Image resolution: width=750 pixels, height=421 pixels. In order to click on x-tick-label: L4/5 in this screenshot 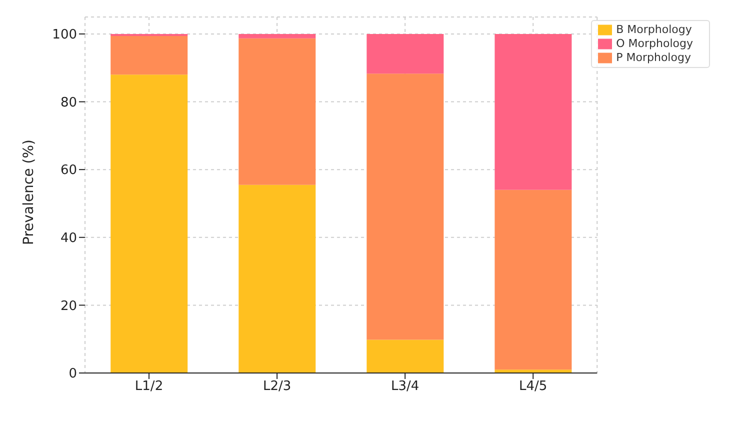, I will do `click(533, 386)`.